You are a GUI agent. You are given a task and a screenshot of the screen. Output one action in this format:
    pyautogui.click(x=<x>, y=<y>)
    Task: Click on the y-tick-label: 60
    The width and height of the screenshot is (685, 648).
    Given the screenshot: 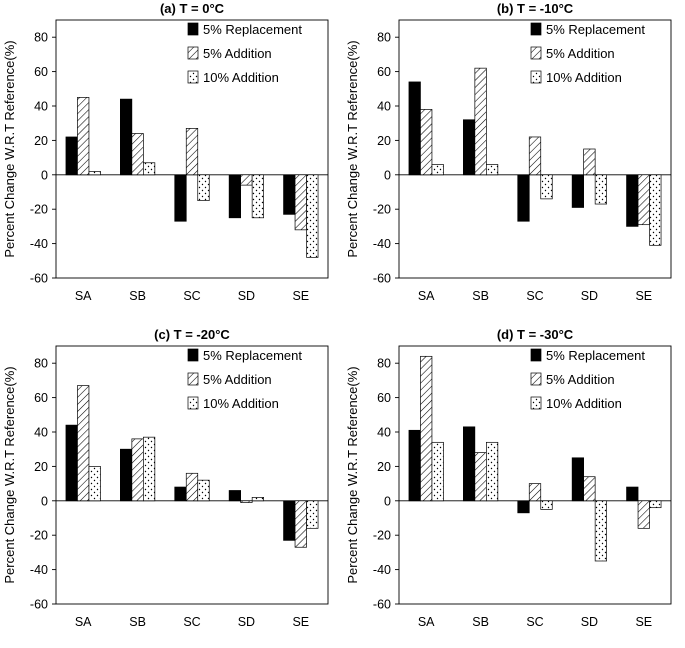 What is the action you would take?
    pyautogui.click(x=41, y=398)
    